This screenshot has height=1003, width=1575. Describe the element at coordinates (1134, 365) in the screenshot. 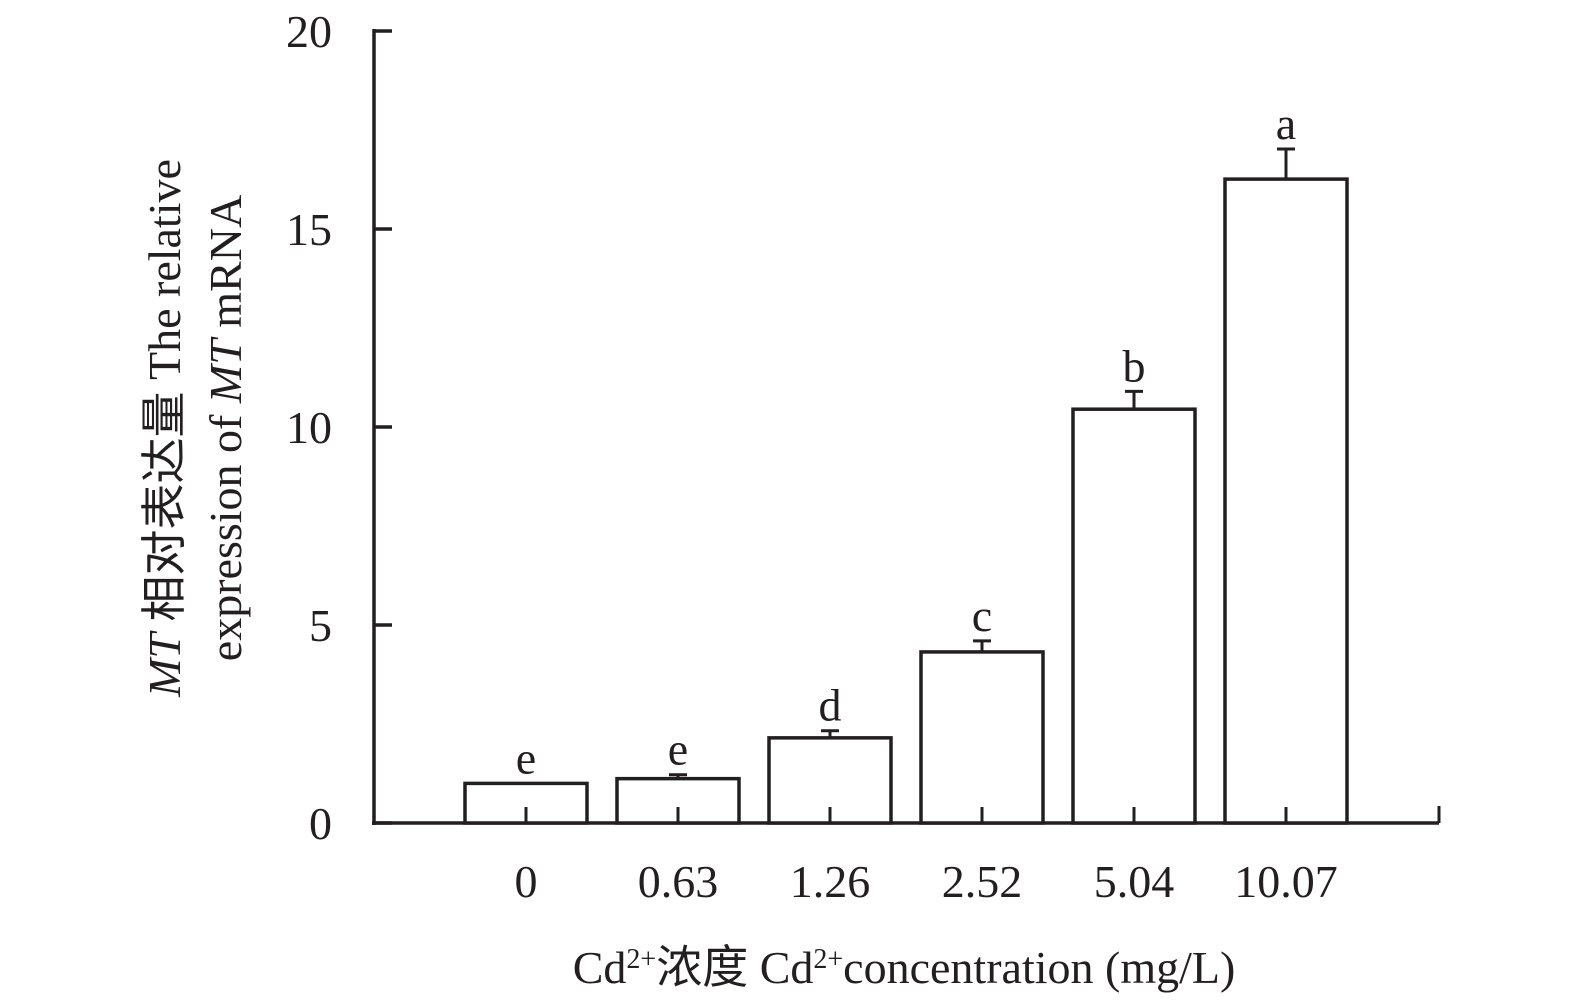

I see `significance-label: b` at that location.